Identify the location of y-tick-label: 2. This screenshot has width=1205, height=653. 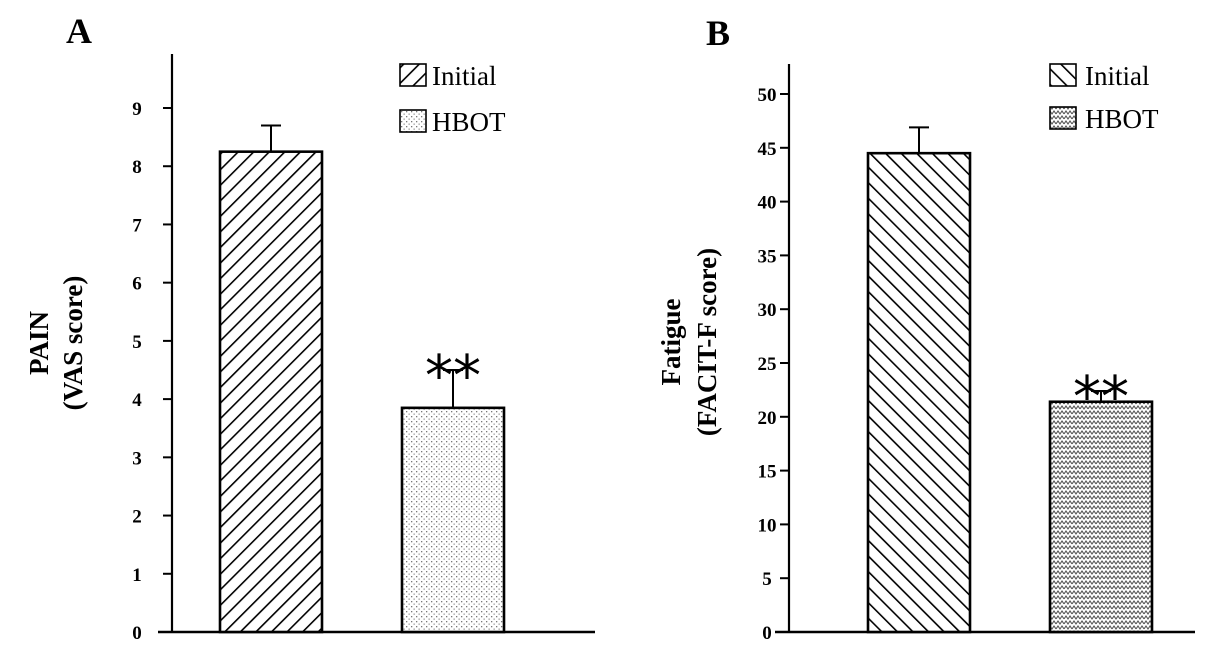
(137, 517).